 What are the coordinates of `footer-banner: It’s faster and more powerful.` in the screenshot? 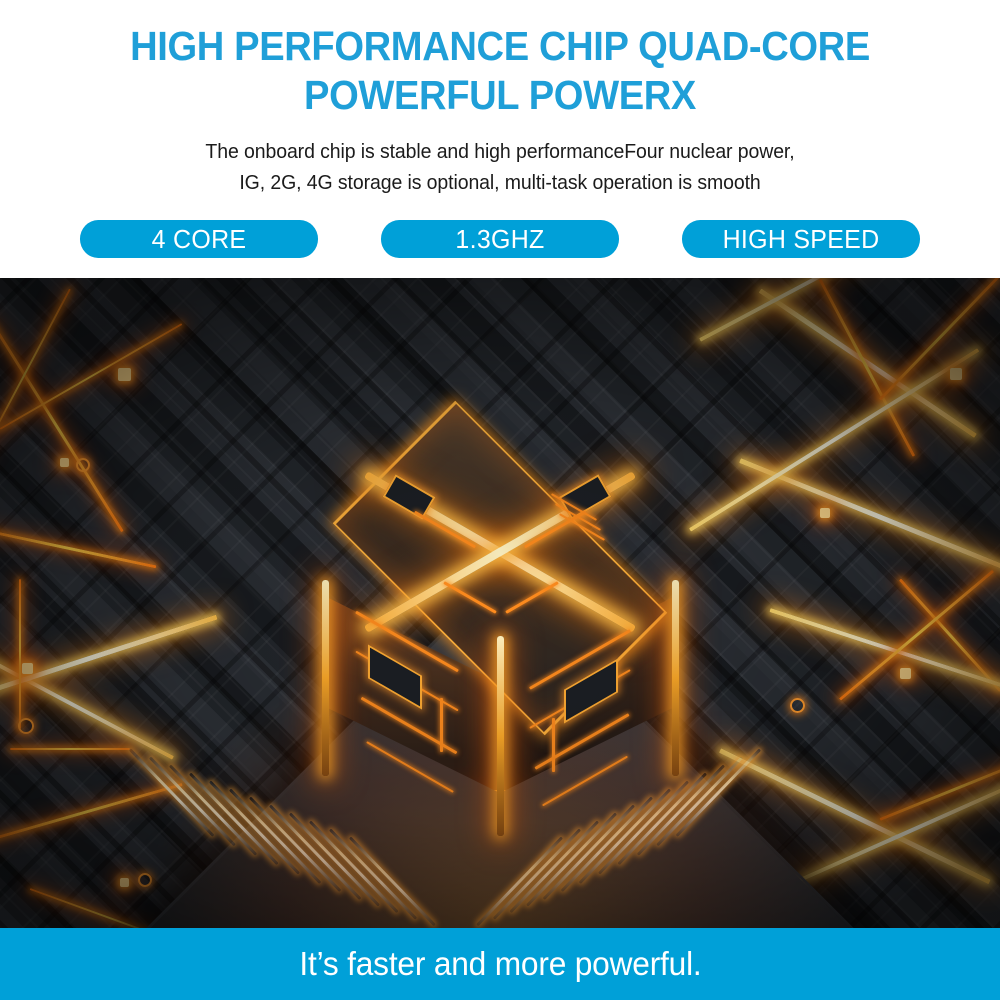 It's located at (500, 964).